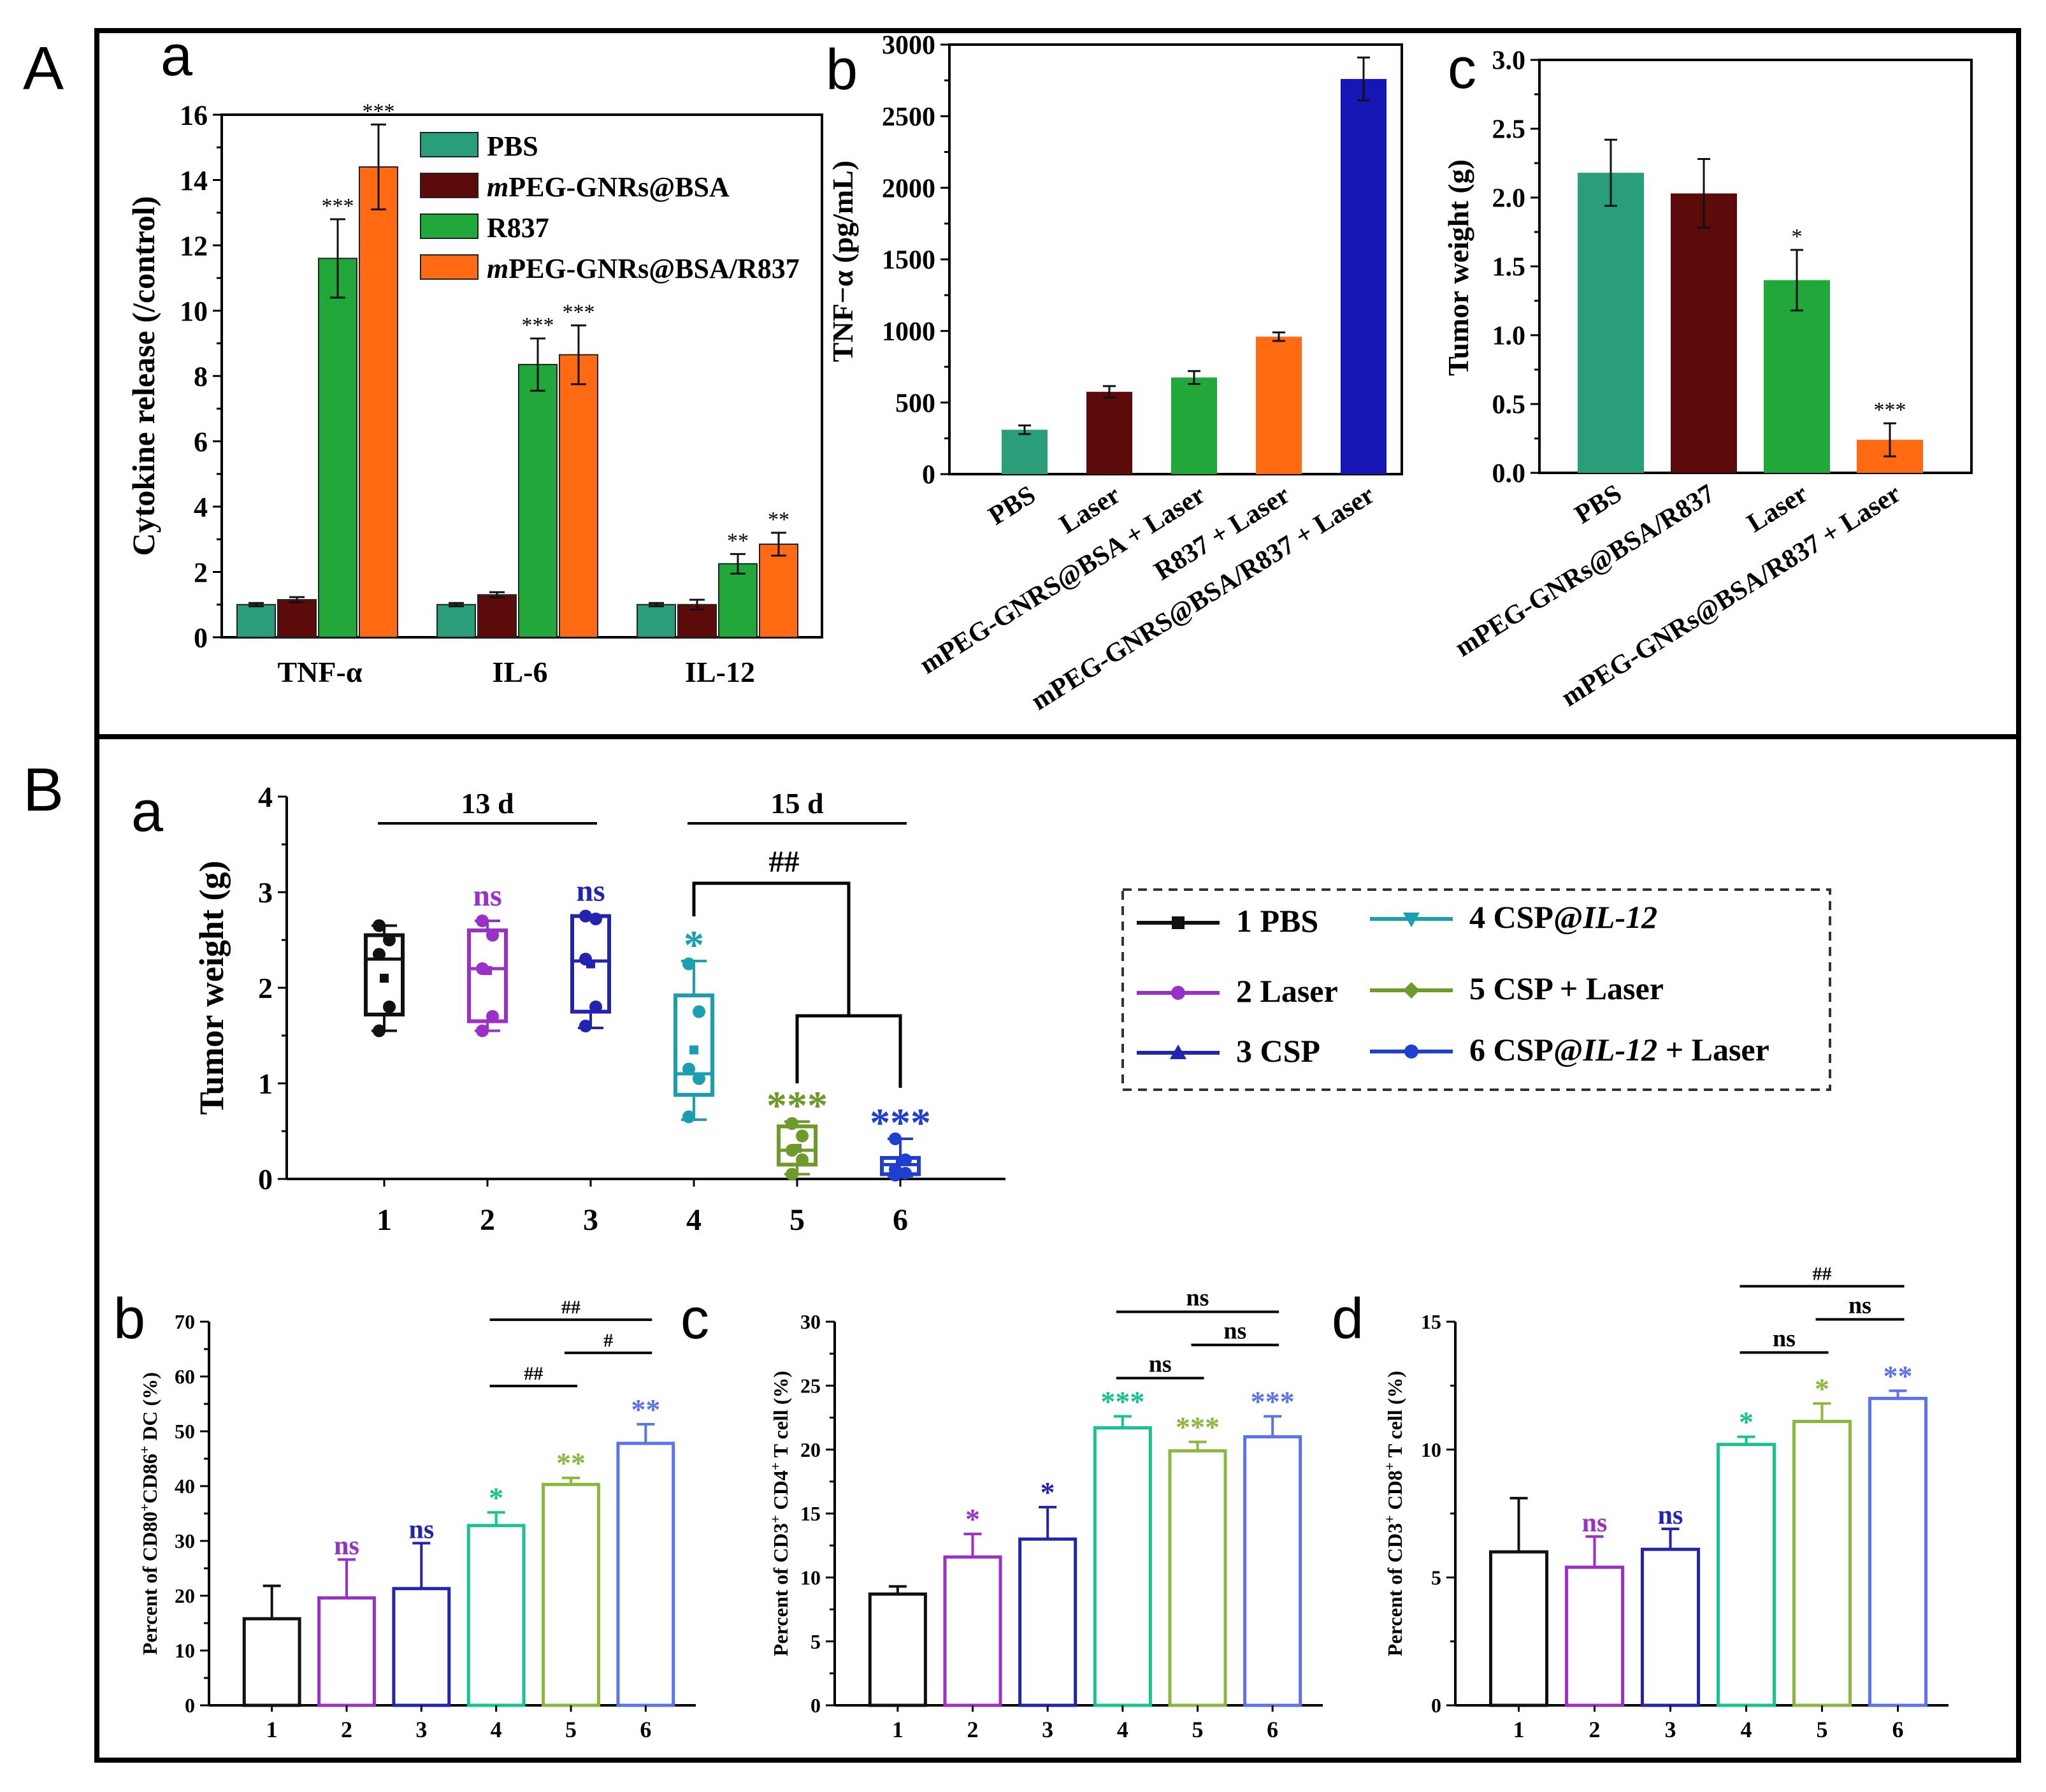  What do you see at coordinates (520, 672) in the screenshot?
I see `x-category-label: IL-6` at bounding box center [520, 672].